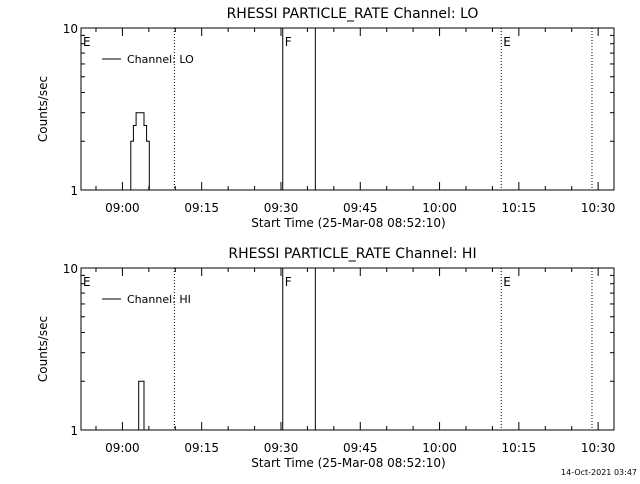  Describe the element at coordinates (352, 254) in the screenshot. I see `chart-title: RHESSI PARTICLE_RATE Channel: HI` at that location.